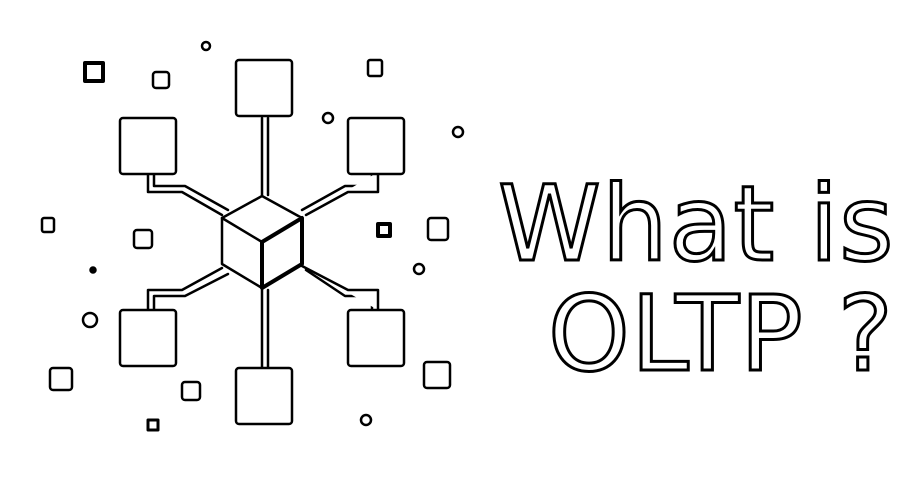  Describe the element at coordinates (148, 146) in the screenshot. I see `node-upper-left` at that location.